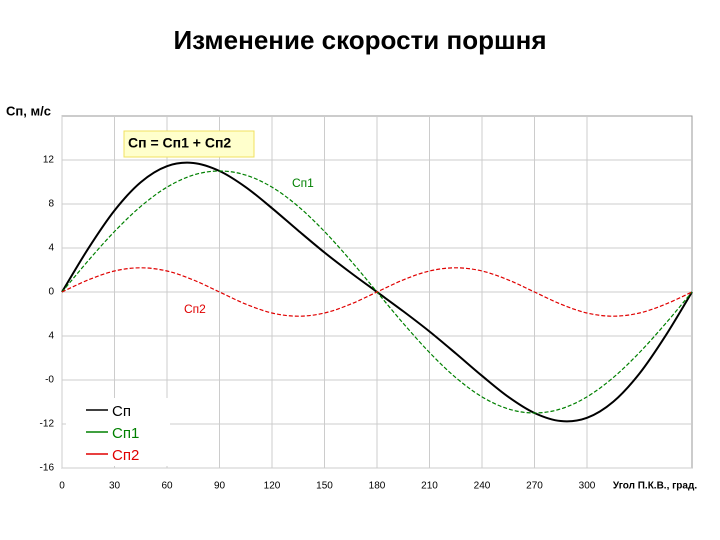  I want to click on y-tick-label: 12, so click(49, 160).